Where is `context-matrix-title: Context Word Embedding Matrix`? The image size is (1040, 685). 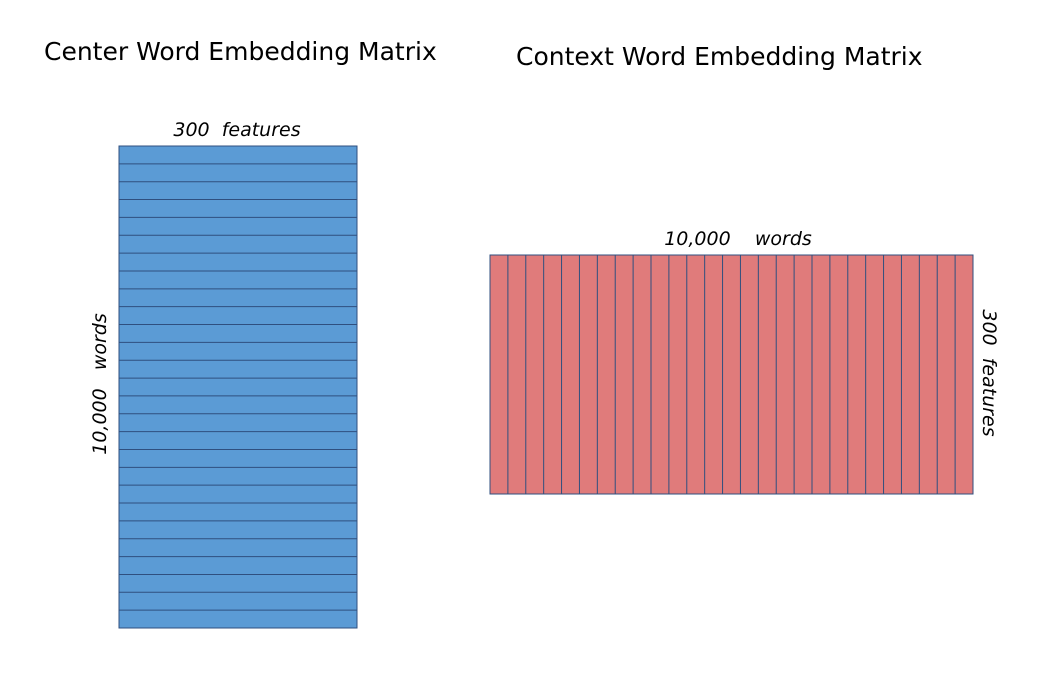
context-matrix-title: Context Word Embedding Matrix is located at coordinates (719, 56).